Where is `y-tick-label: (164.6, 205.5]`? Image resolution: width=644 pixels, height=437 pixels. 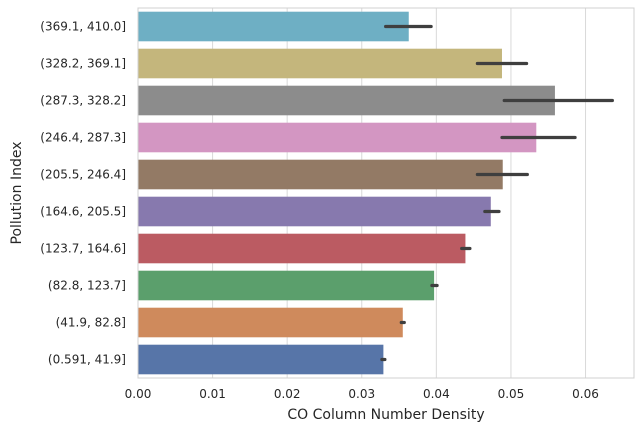 y-tick-label: (164.6, 205.5] is located at coordinates (83, 212).